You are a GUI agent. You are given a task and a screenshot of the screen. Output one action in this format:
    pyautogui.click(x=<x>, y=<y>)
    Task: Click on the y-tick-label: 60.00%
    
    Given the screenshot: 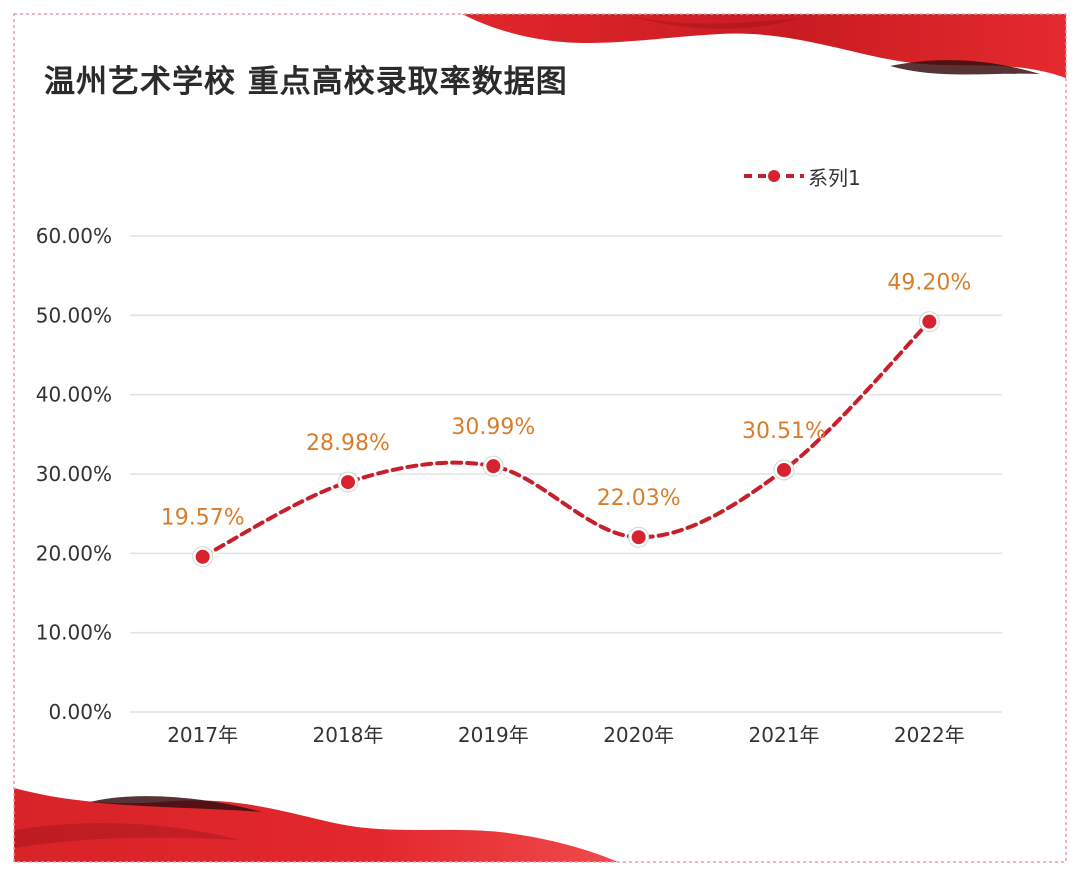 What is the action you would take?
    pyautogui.click(x=74, y=236)
    